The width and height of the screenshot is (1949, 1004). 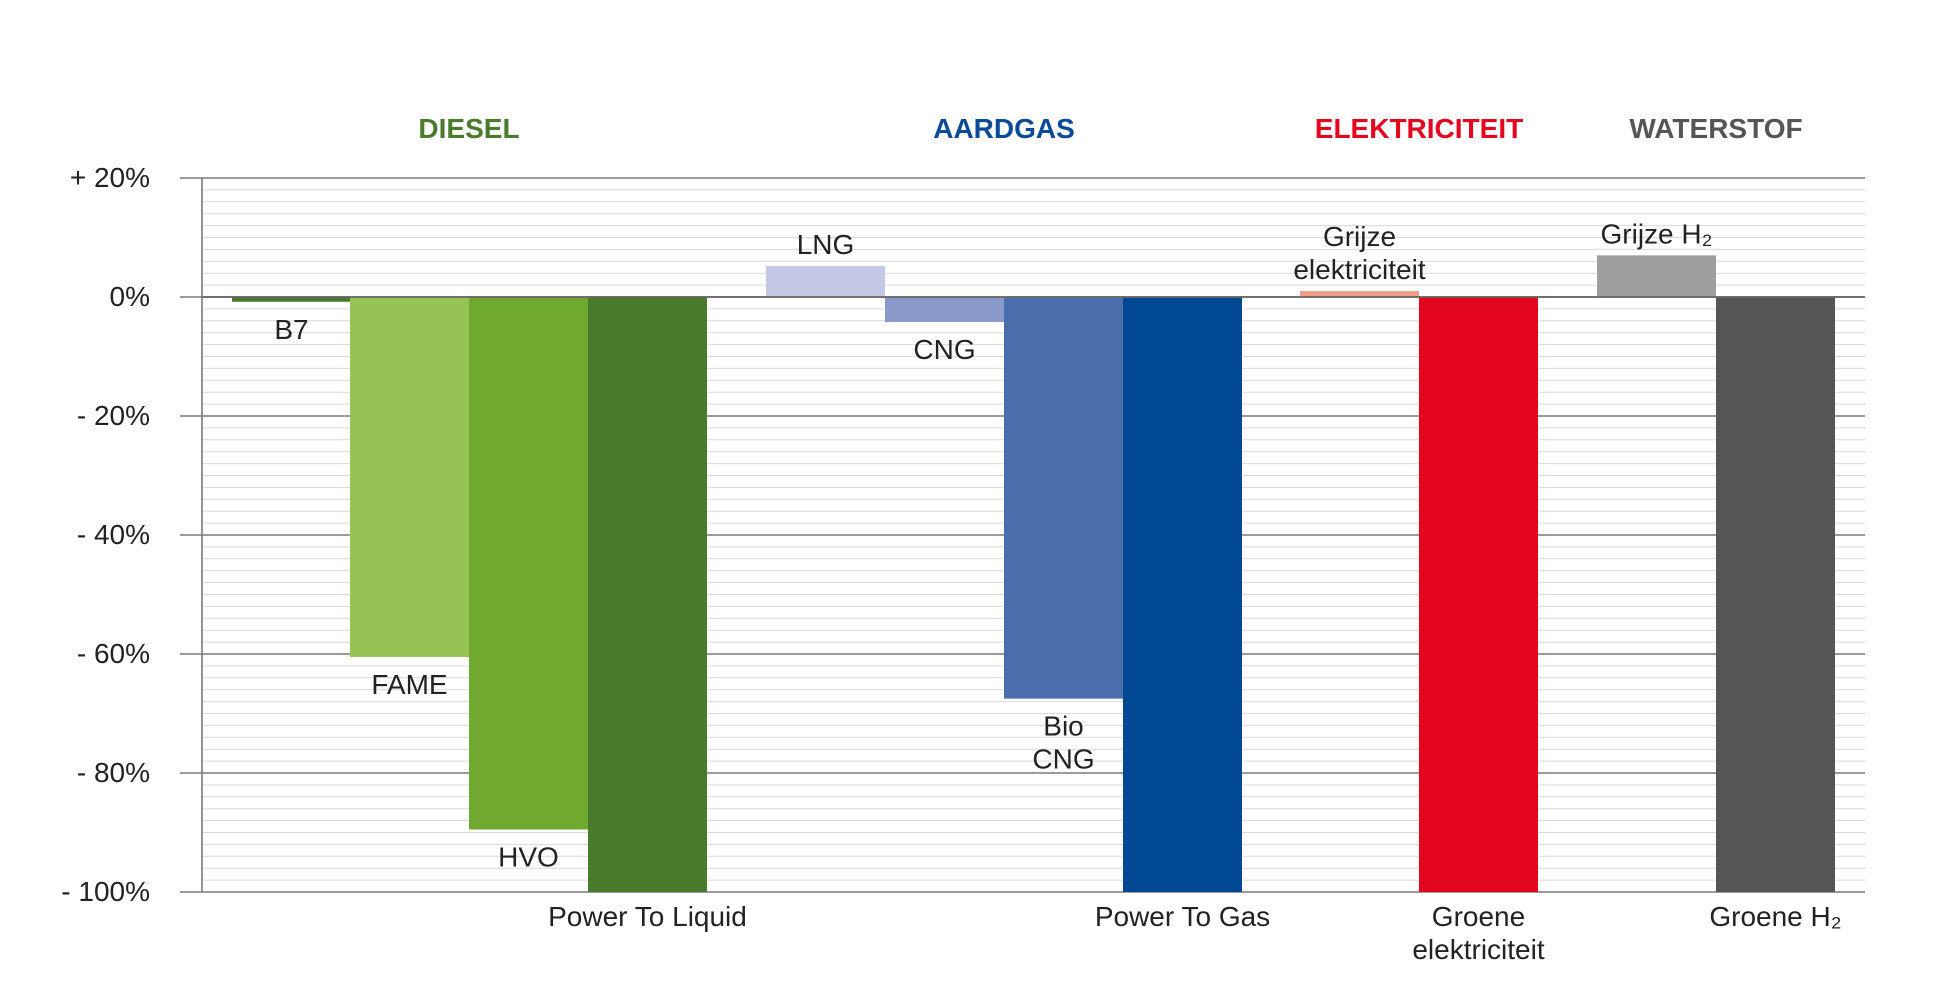 I want to click on y-tick-label: + 20%, so click(x=110, y=177).